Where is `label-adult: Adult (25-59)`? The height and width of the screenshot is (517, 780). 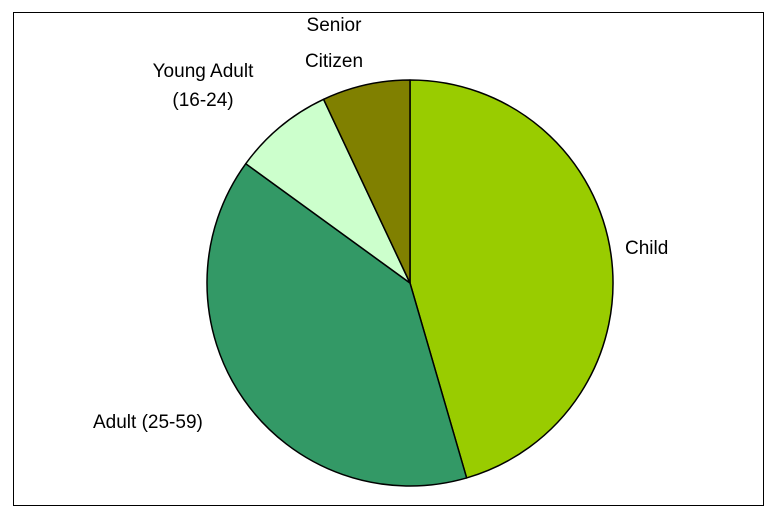 label-adult: Adult (25-59) is located at coordinates (148, 422).